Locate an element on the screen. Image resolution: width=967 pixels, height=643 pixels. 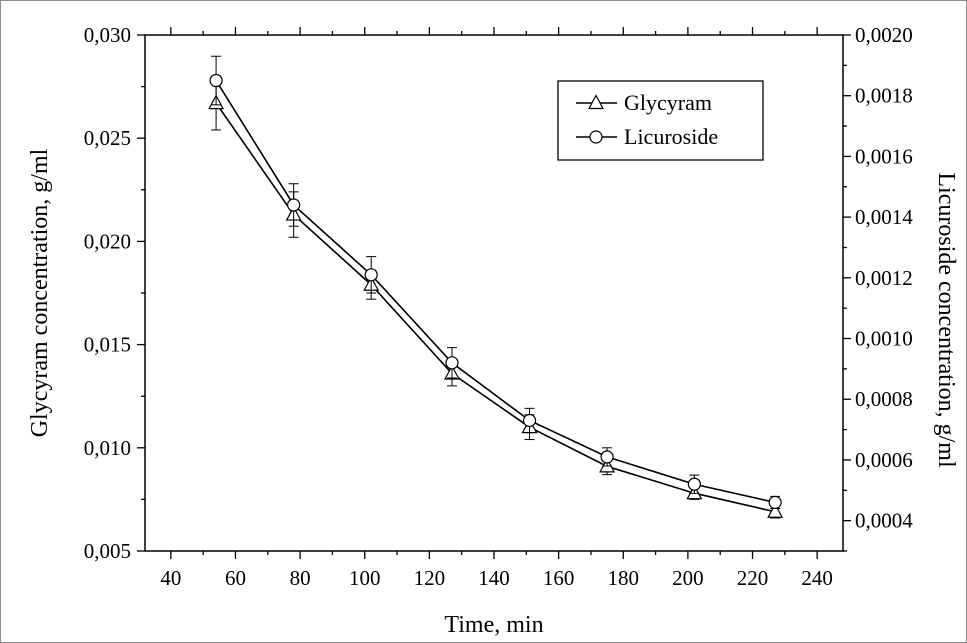
y-right-tick-label: 0,0018 is located at coordinates (884, 96).